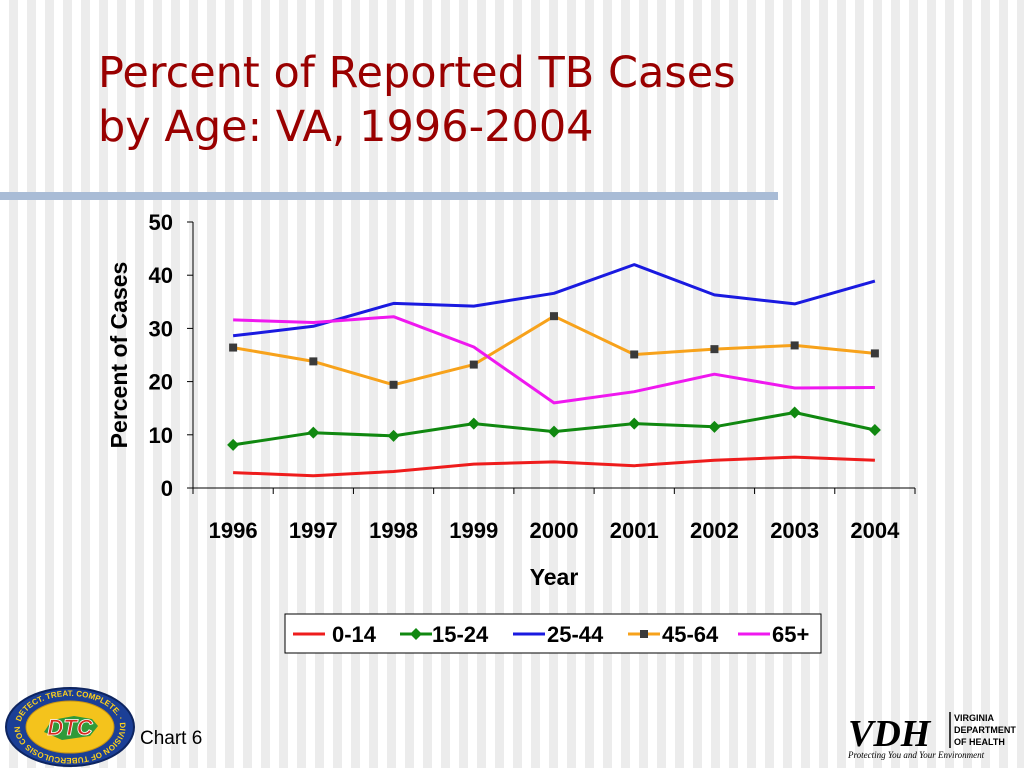 This screenshot has height=768, width=1024. Describe the element at coordinates (354, 634) in the screenshot. I see `legend-label-0-14: 0-14` at that location.